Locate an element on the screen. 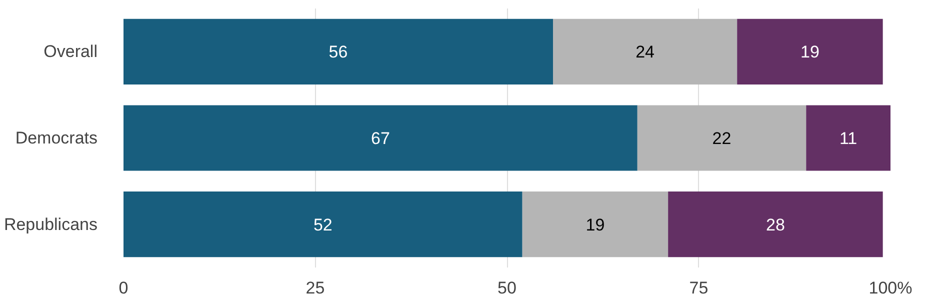  x-tick-label: 100% is located at coordinates (890, 288).